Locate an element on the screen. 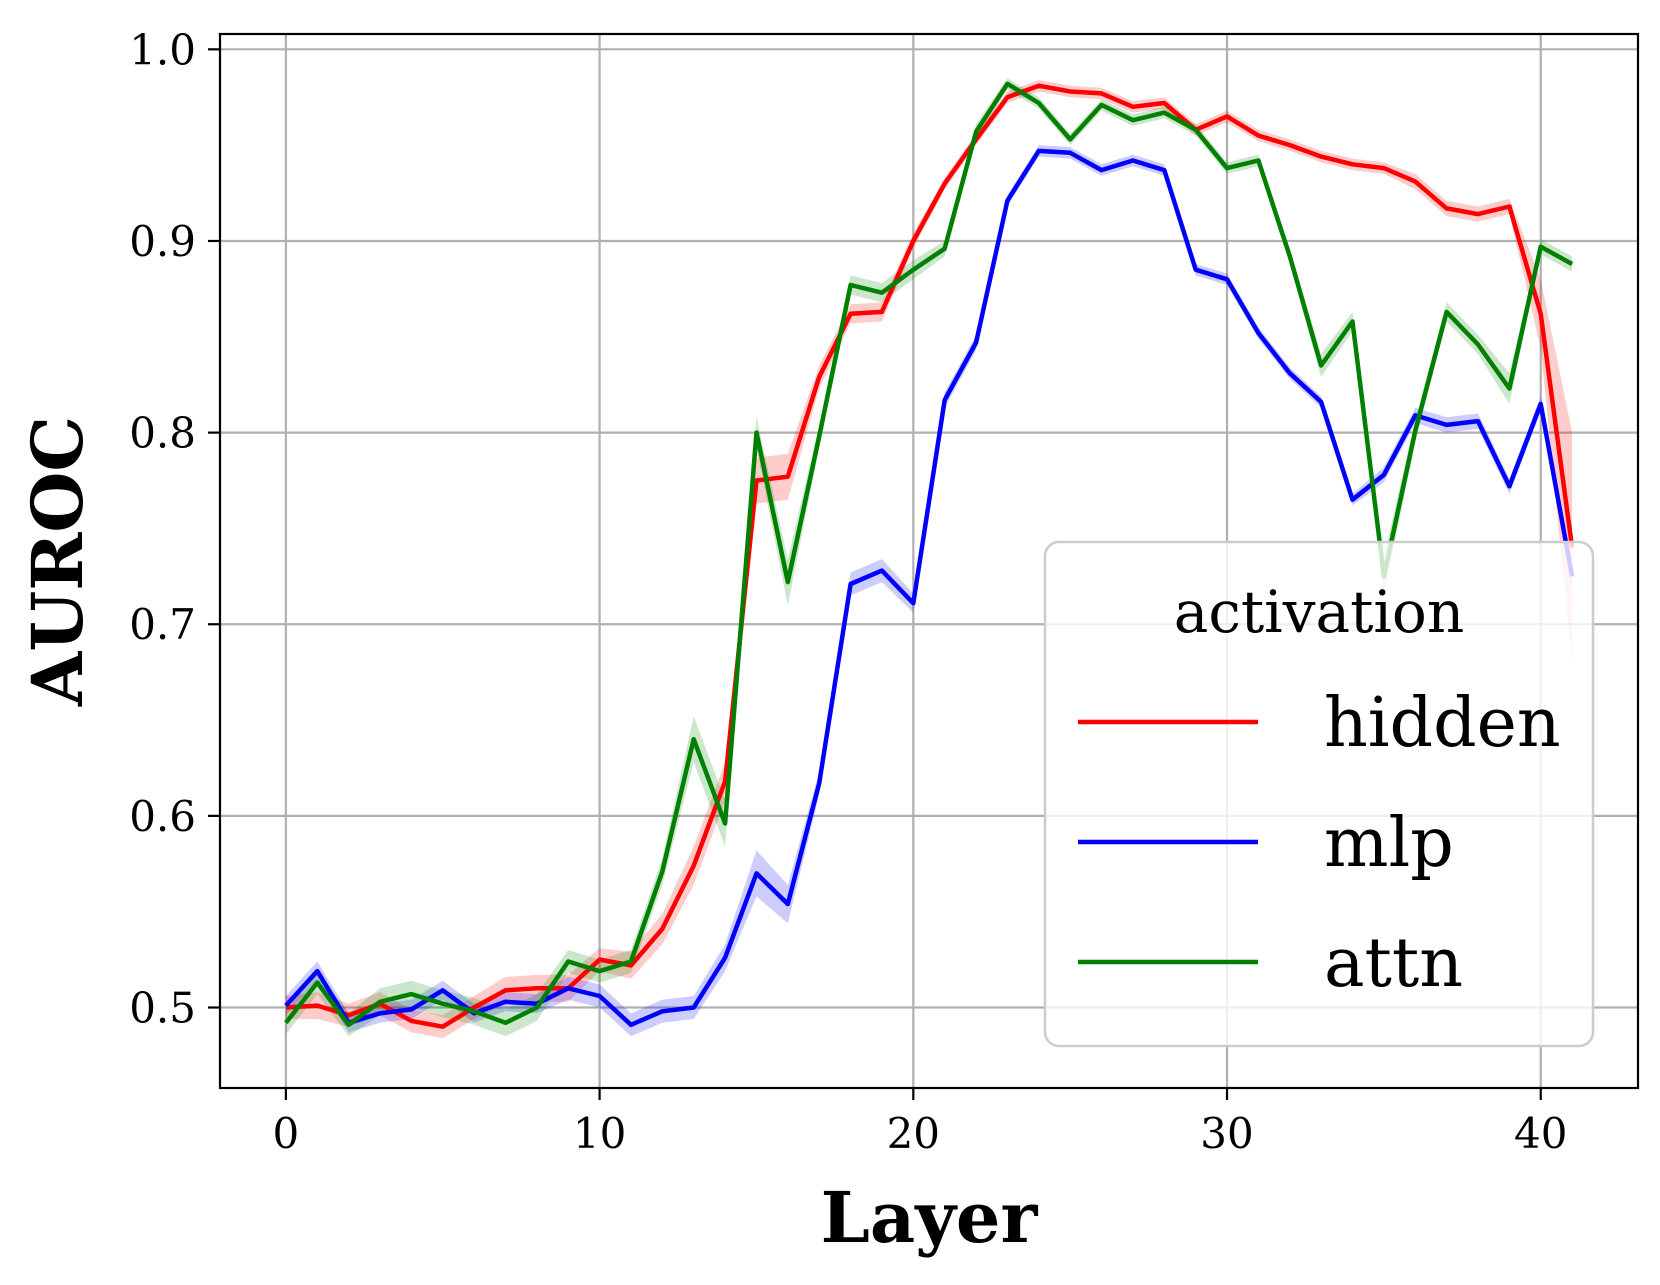  legend-box is located at coordinates (1319, 794).